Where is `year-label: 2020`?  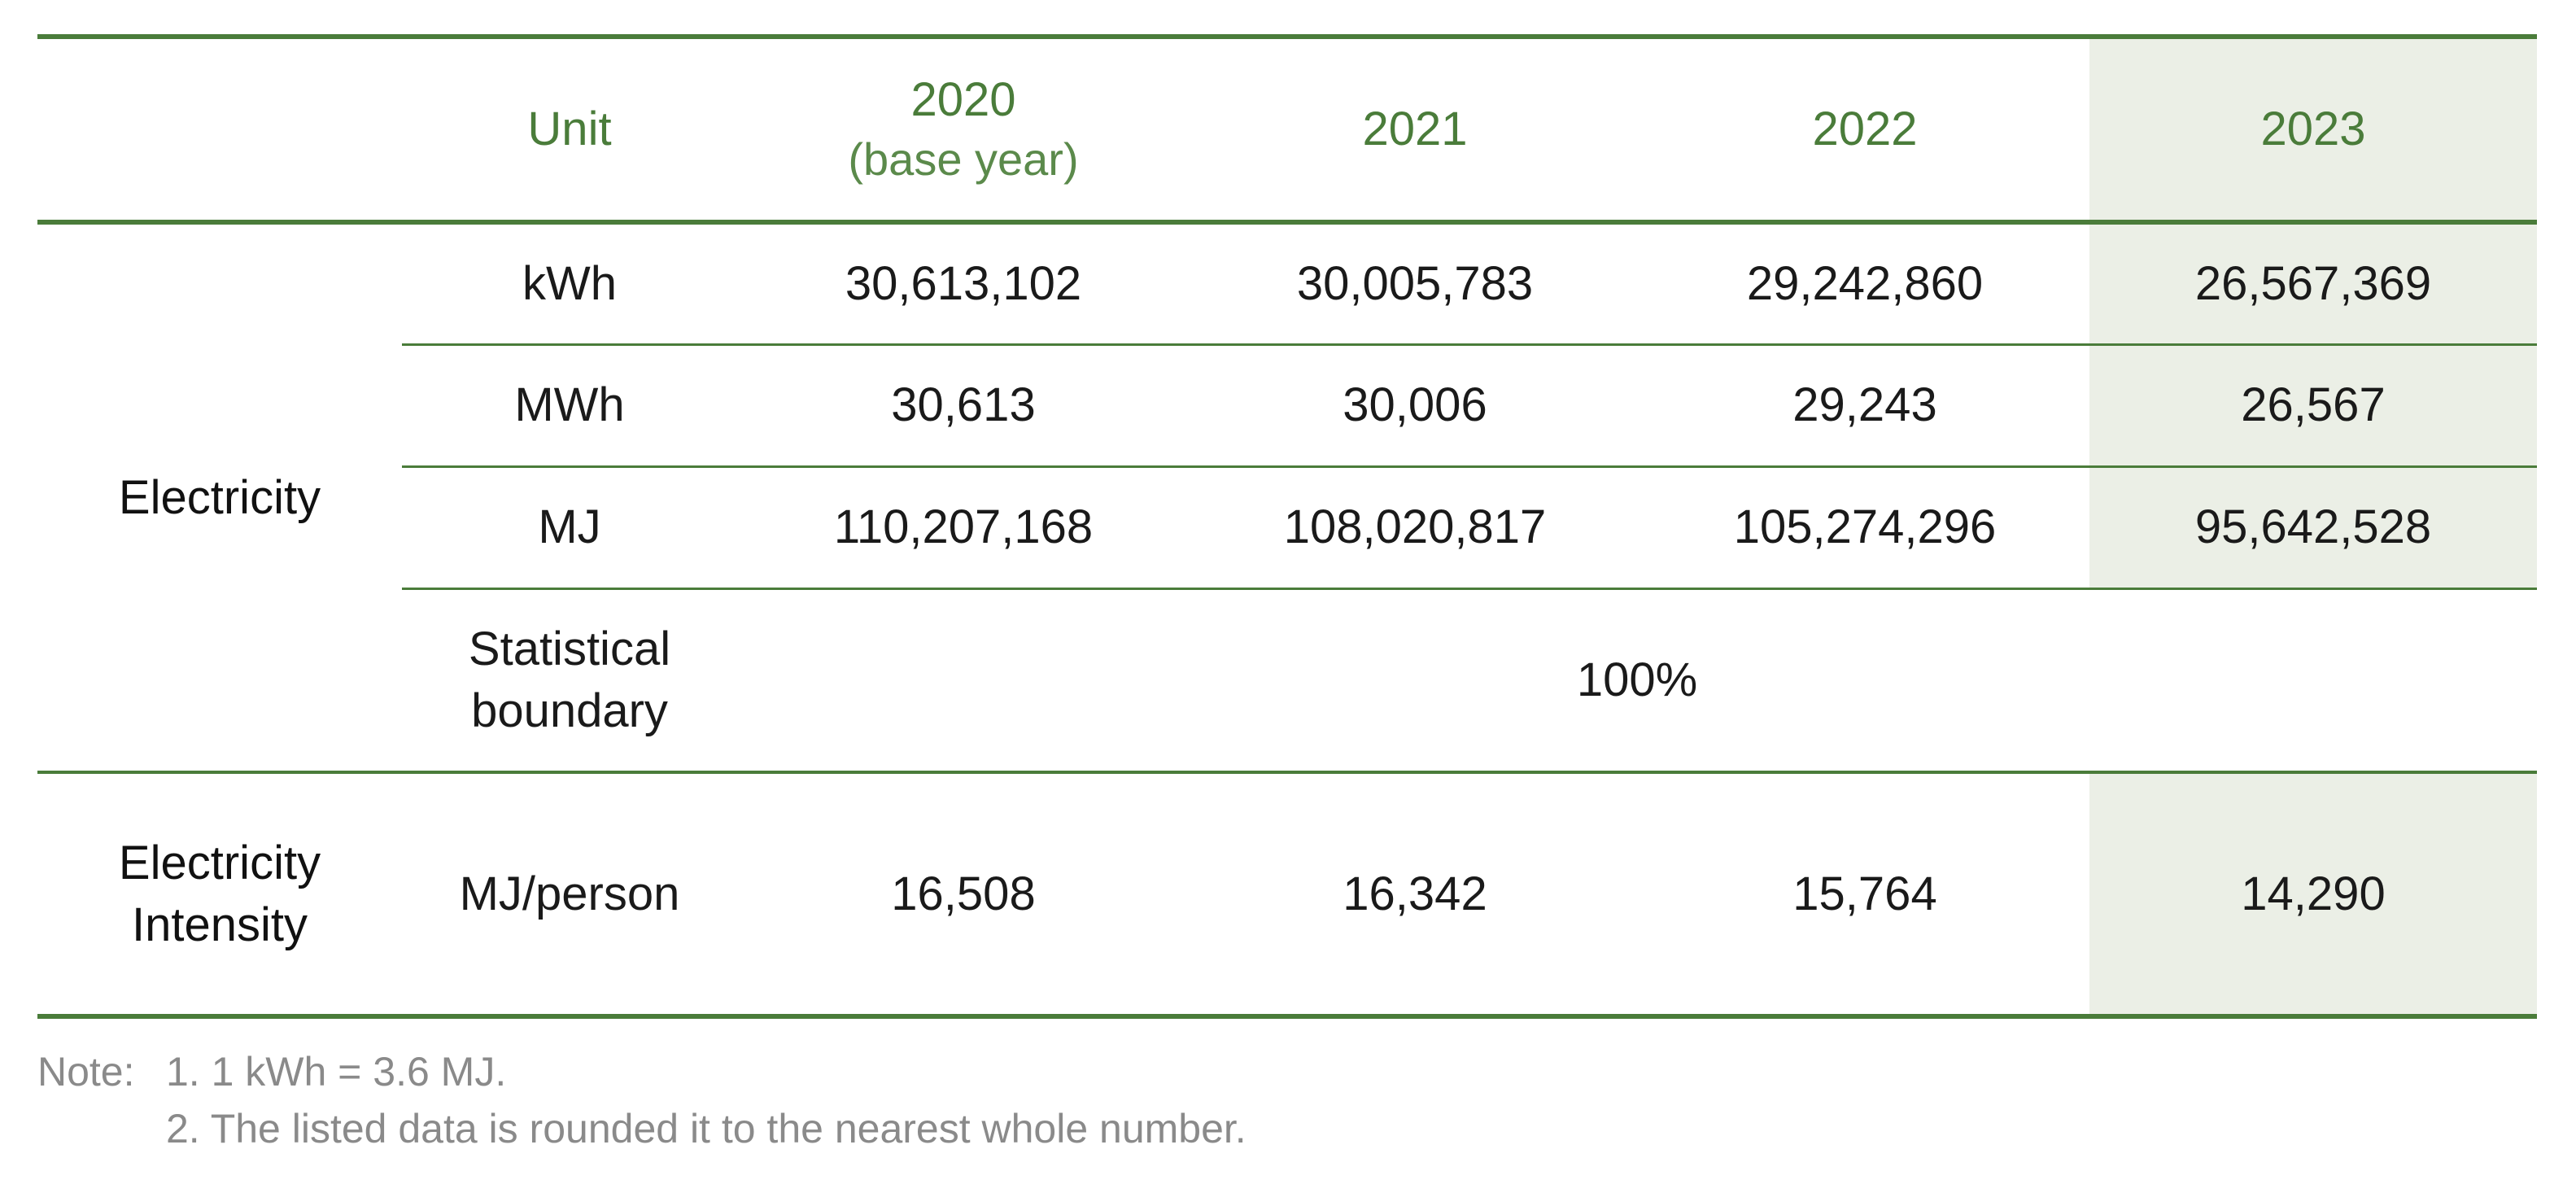
year-label: 2020 is located at coordinates (963, 99).